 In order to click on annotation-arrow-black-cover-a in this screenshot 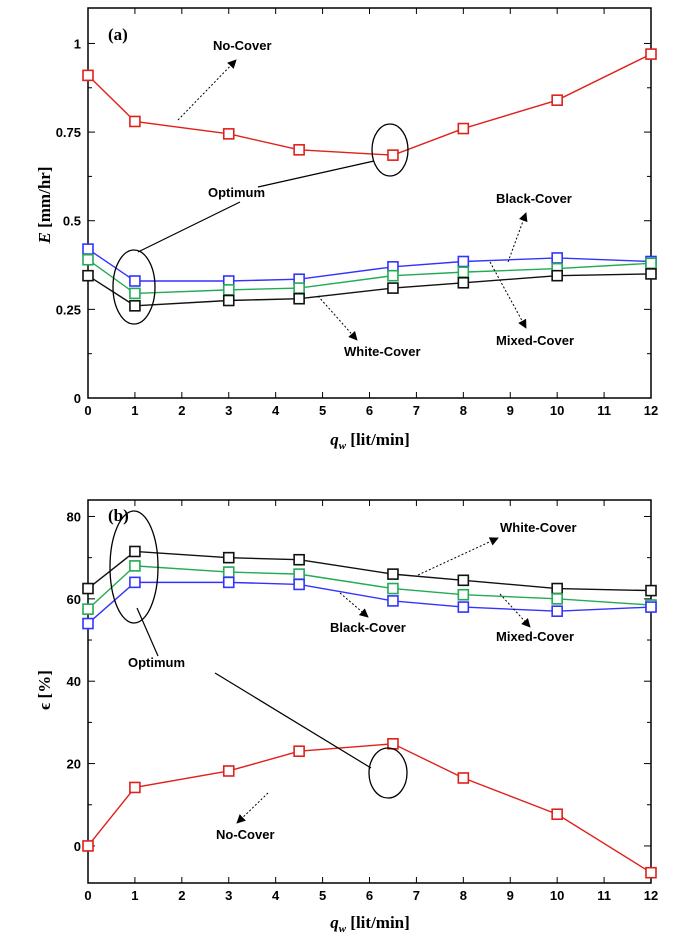, I will do `click(517, 237)`.